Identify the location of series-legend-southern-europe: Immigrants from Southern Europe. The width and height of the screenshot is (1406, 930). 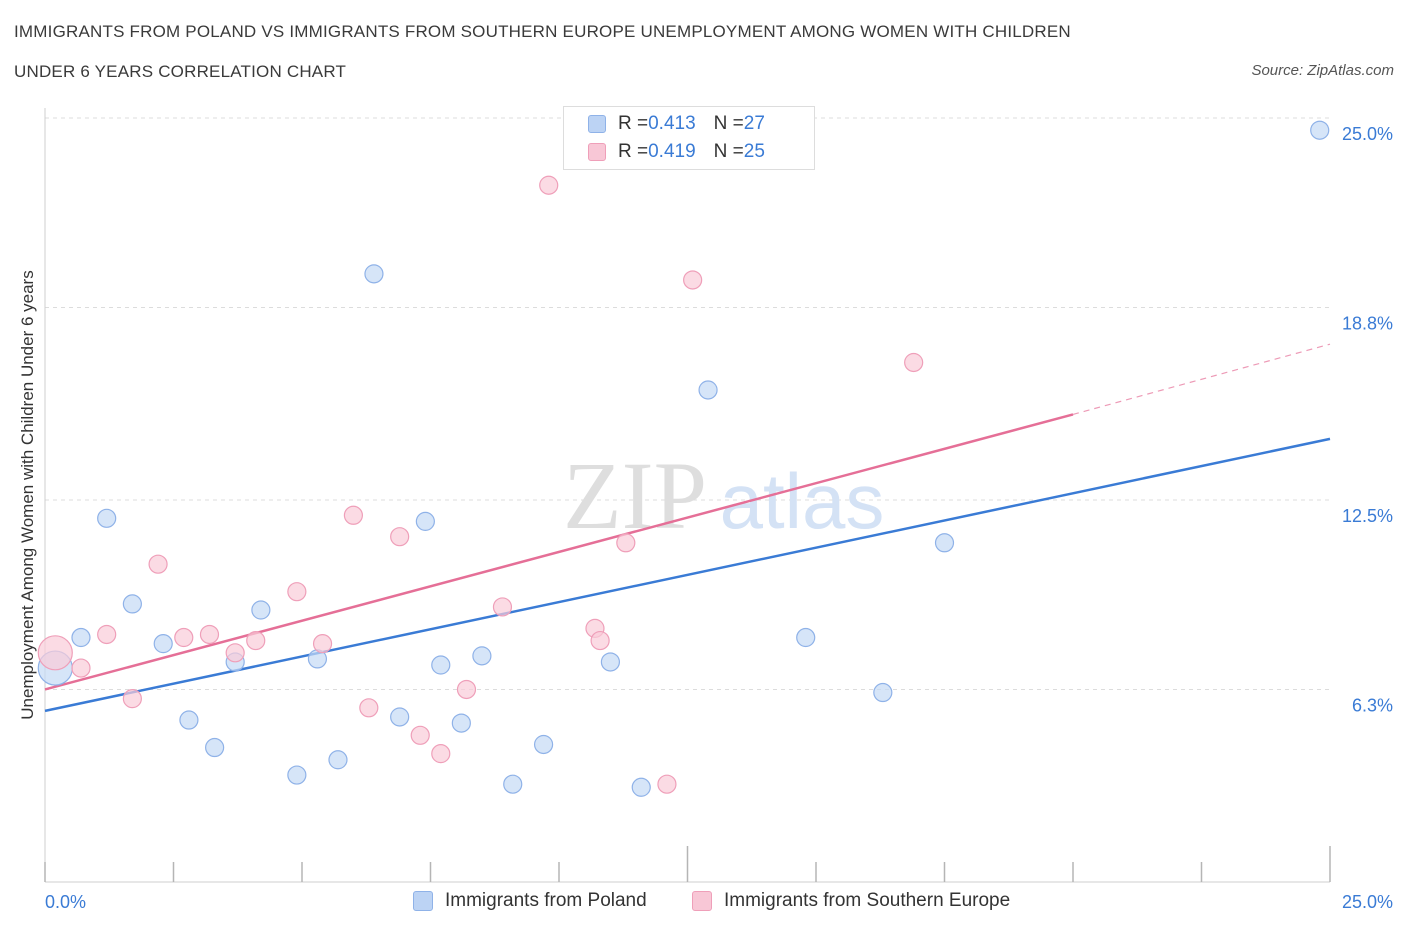
(851, 901).